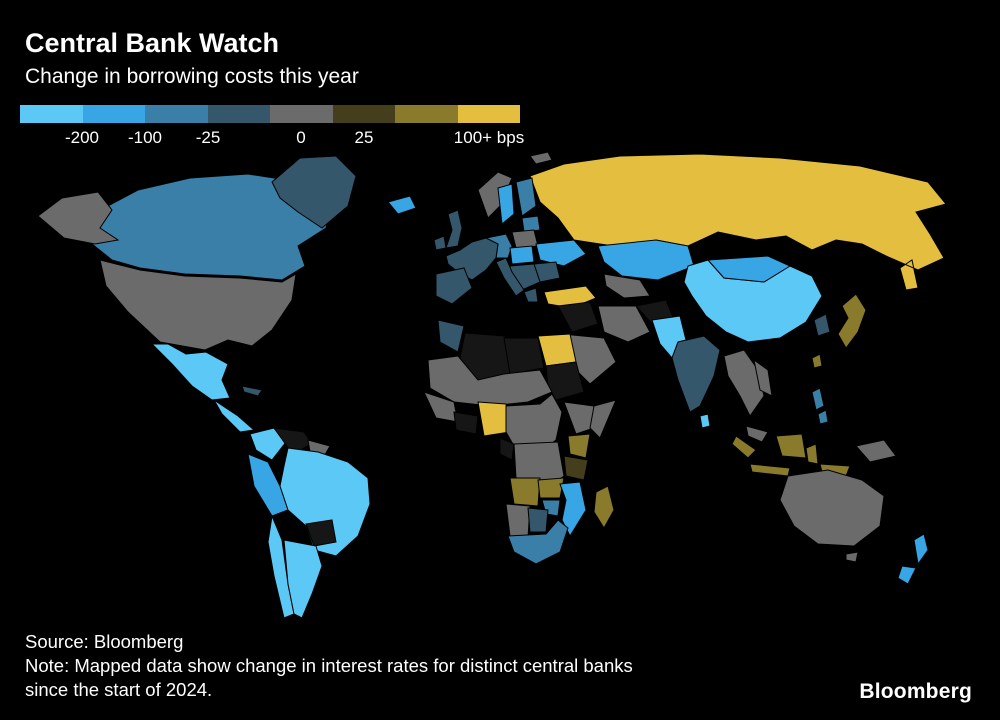 The width and height of the screenshot is (1000, 720). What do you see at coordinates (451, 336) in the screenshot?
I see `region-morocco` at bounding box center [451, 336].